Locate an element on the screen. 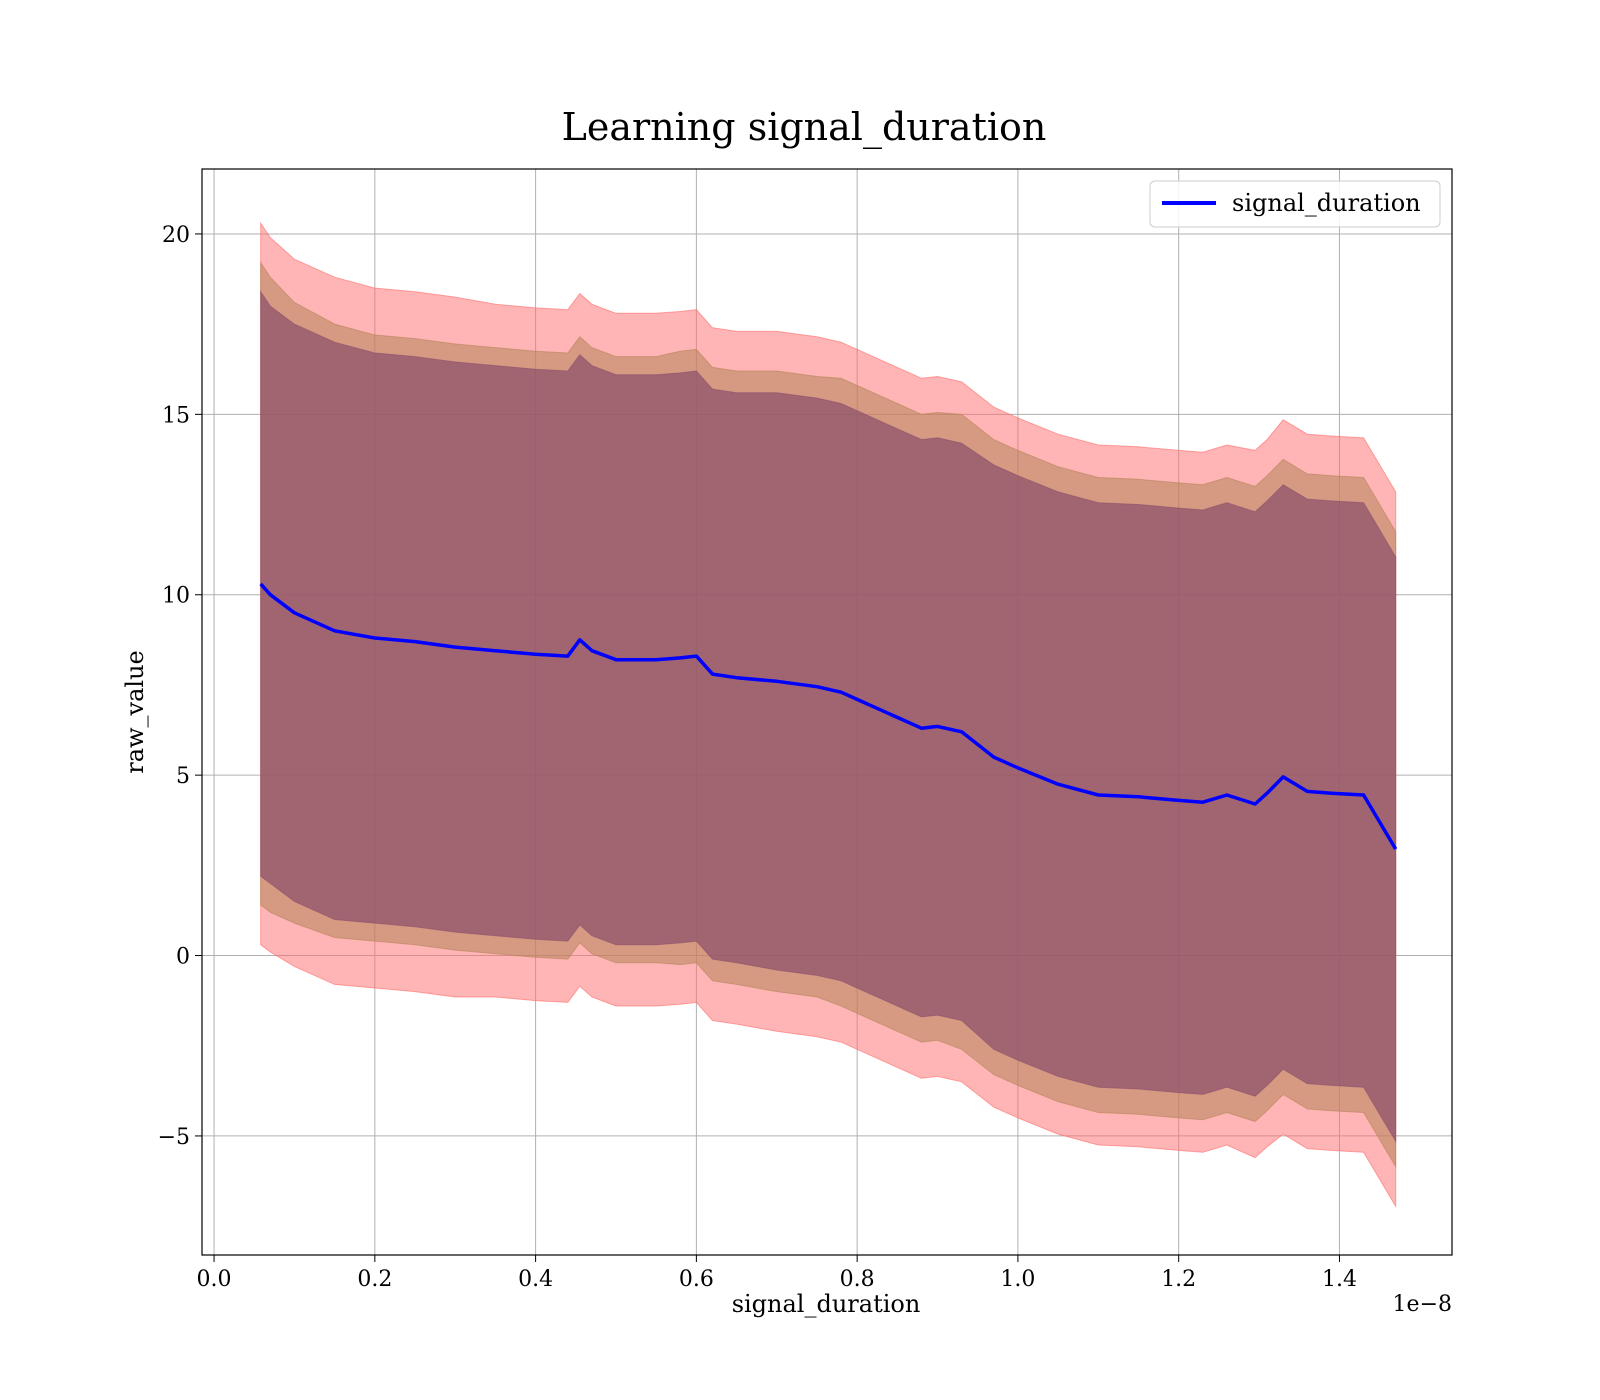  x-tick-label: 0.2 is located at coordinates (374, 1279).